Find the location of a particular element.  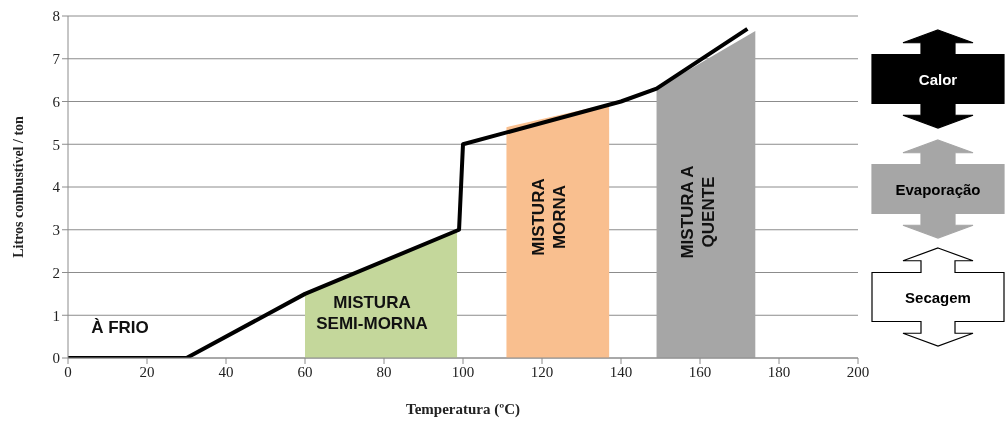

x-tick-label: 180 is located at coordinates (779, 371).